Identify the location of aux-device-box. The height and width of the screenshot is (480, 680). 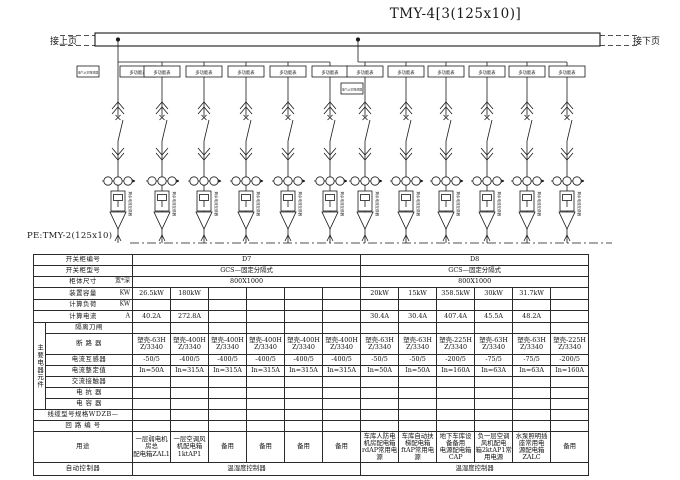
(88, 71).